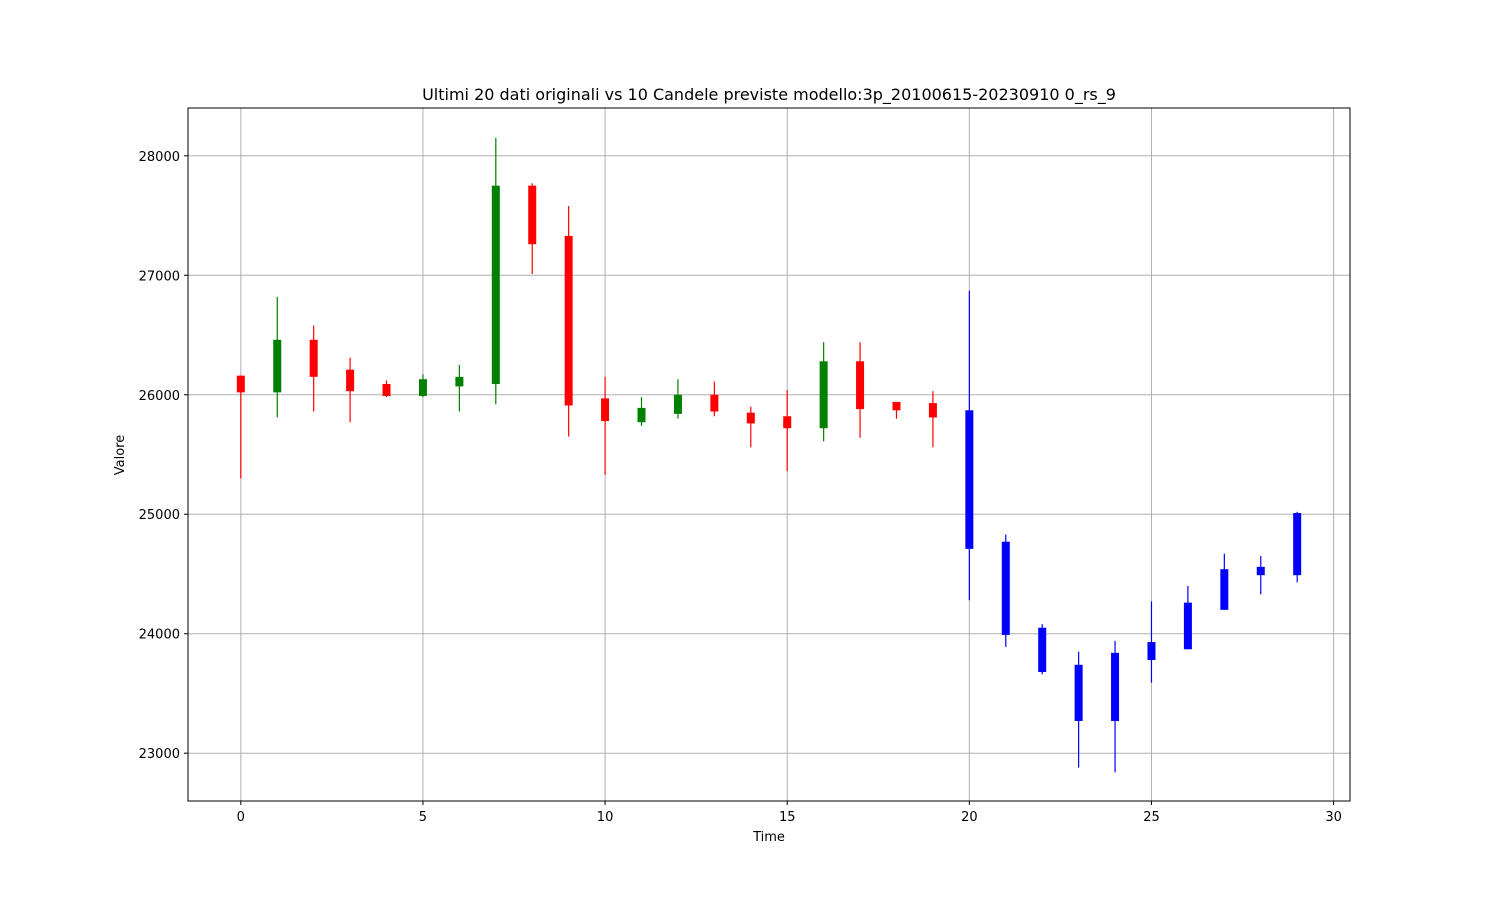  What do you see at coordinates (768, 837) in the screenshot?
I see `x-axis-label: Time` at bounding box center [768, 837].